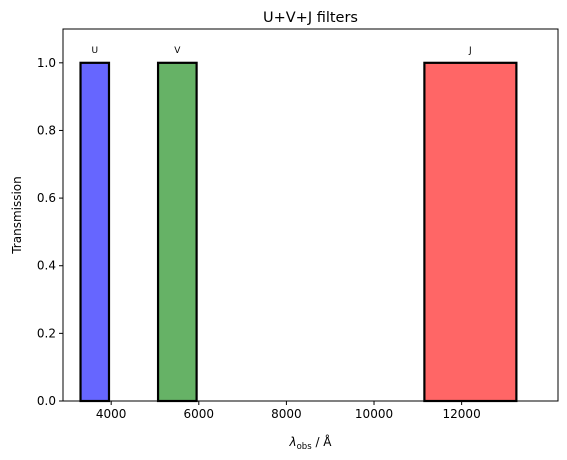 This screenshot has height=460, width=567. I want to click on chart-title: U+V+J filters, so click(310, 18).